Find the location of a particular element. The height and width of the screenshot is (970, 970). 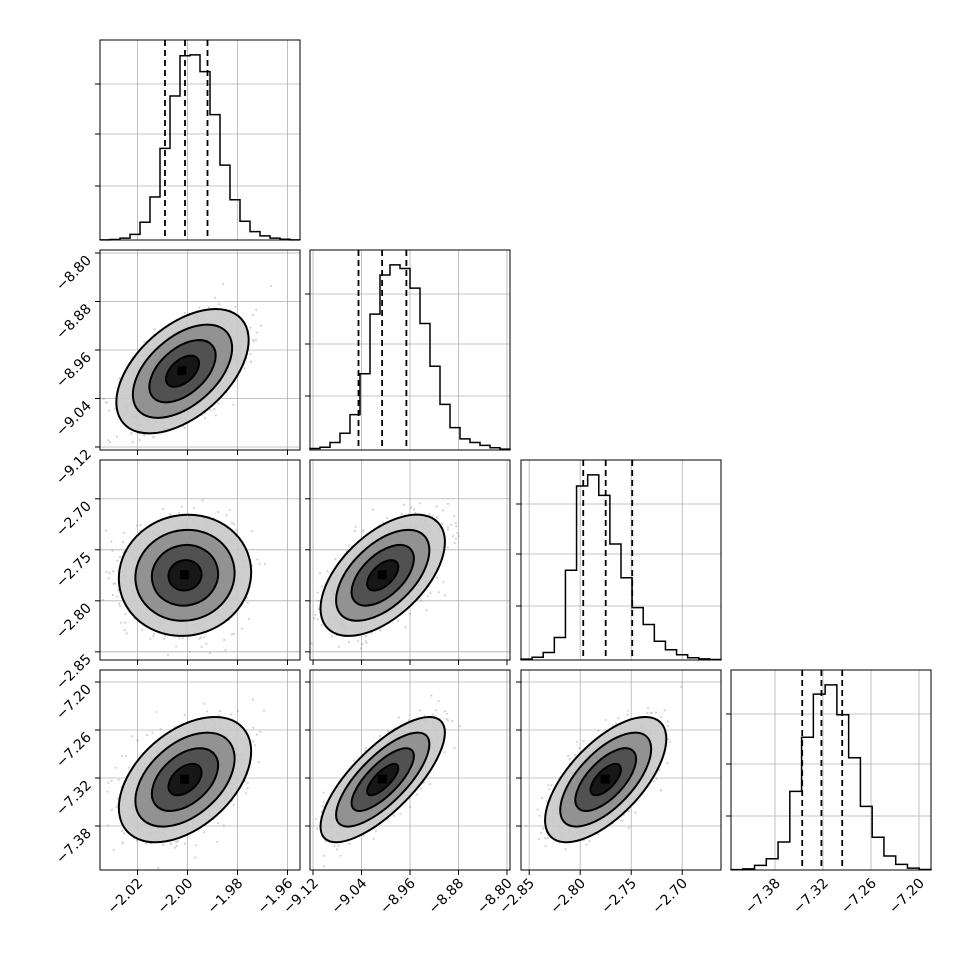

xtick-label-1-3: −8.88 is located at coordinates (447, 897).